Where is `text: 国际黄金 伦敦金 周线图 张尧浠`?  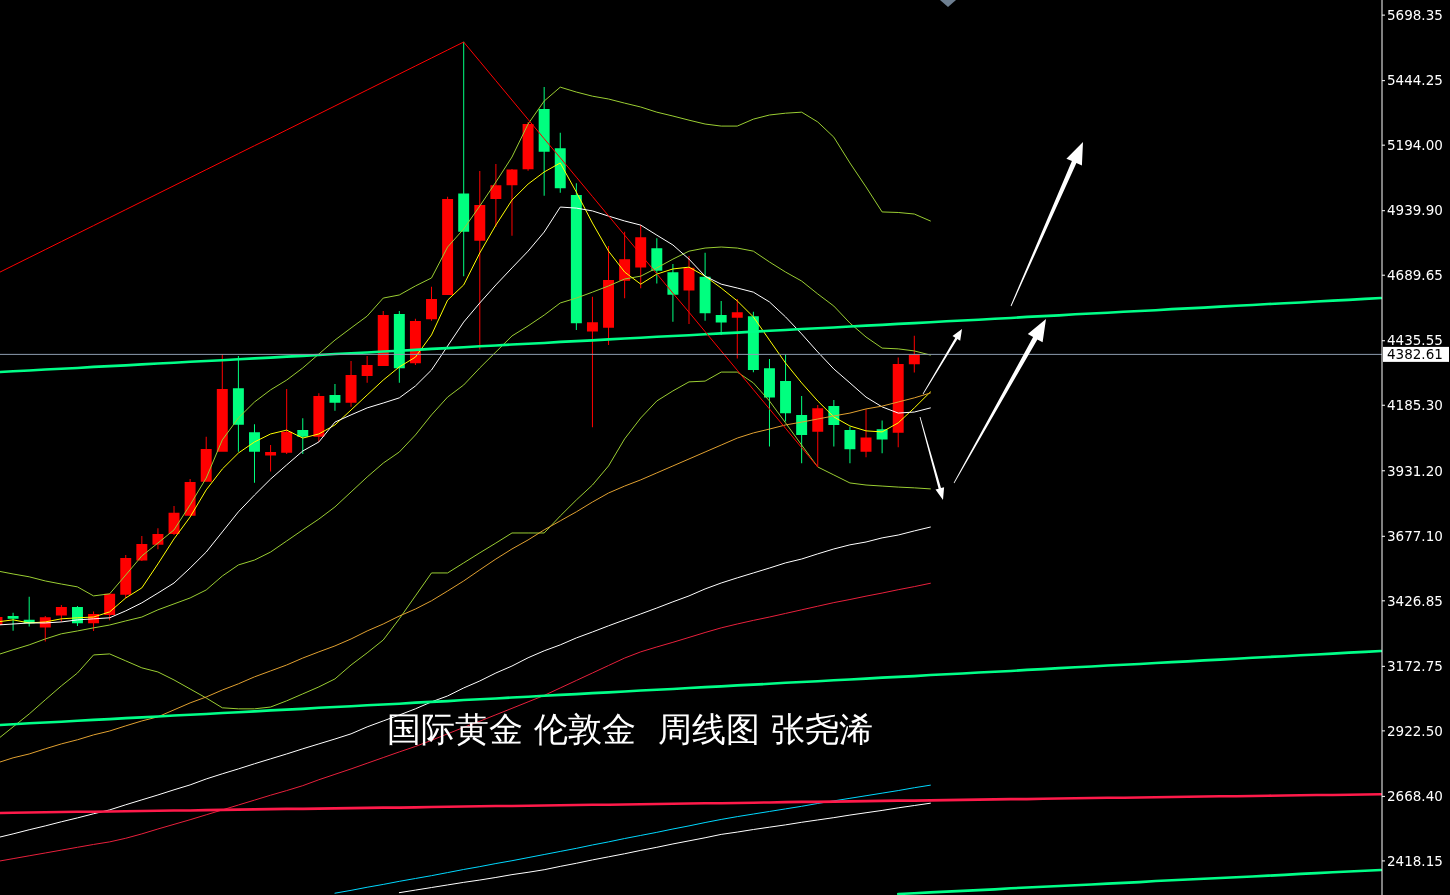 text: 国际黄金 伦敦金 周线图 张尧浠 is located at coordinates (630, 729).